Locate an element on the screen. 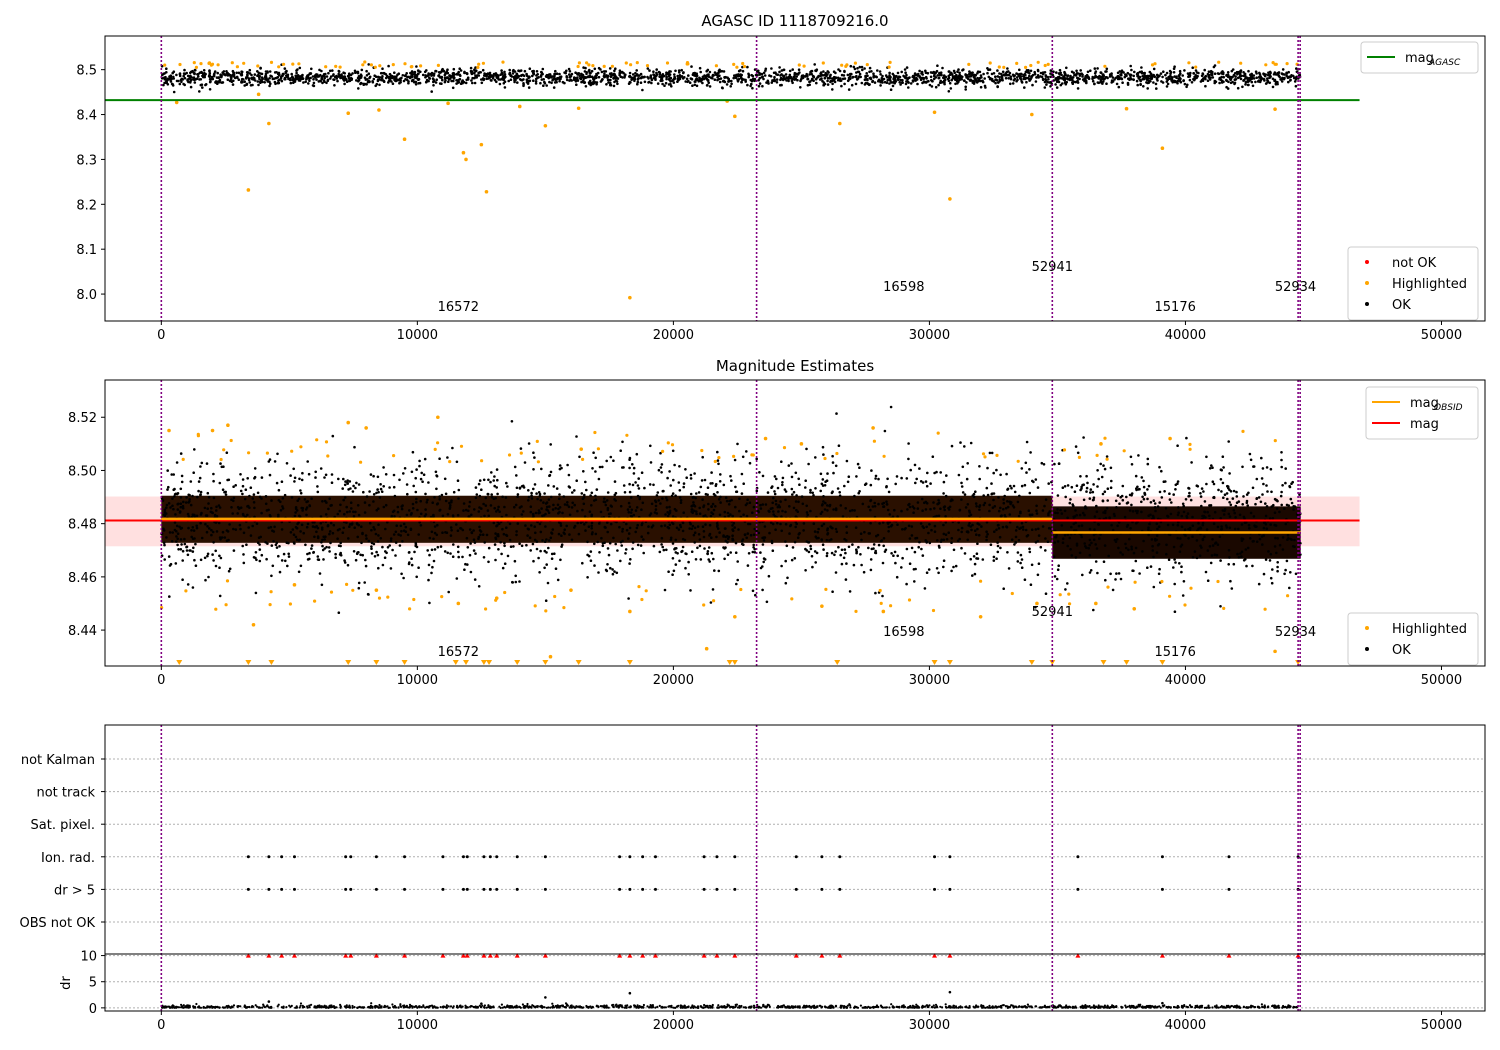 This screenshot has height=1050, width=1500. legend-point-swatch is located at coordinates (1367, 262).